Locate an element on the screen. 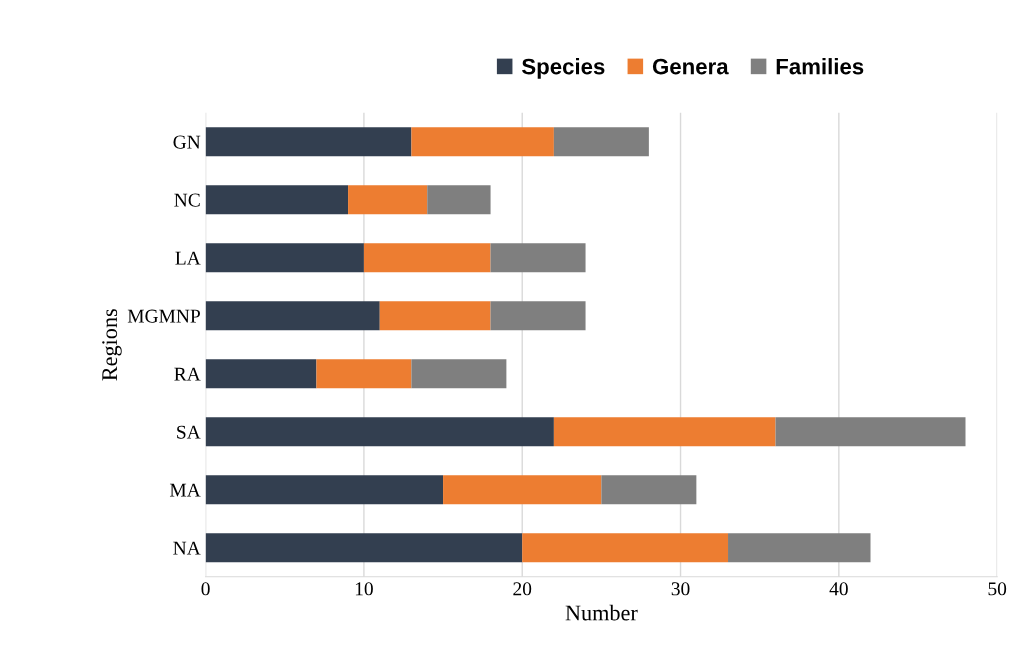  legend-label: Families is located at coordinates (820, 66).